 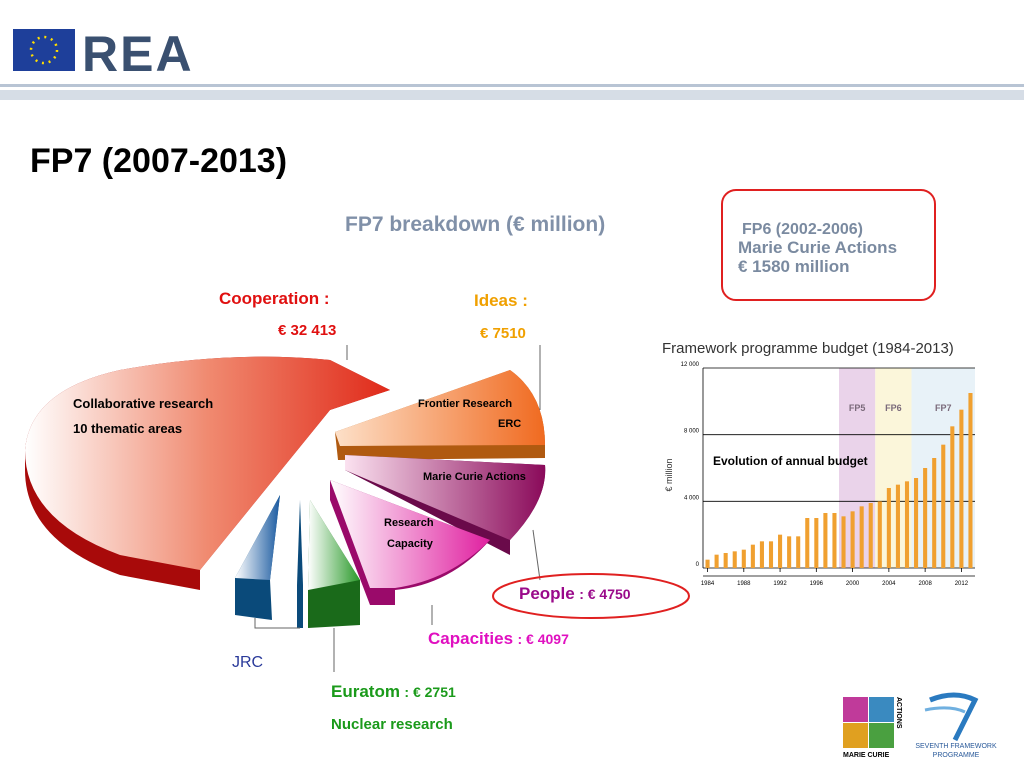 I want to click on eu-stars, so click(x=44, y=50).